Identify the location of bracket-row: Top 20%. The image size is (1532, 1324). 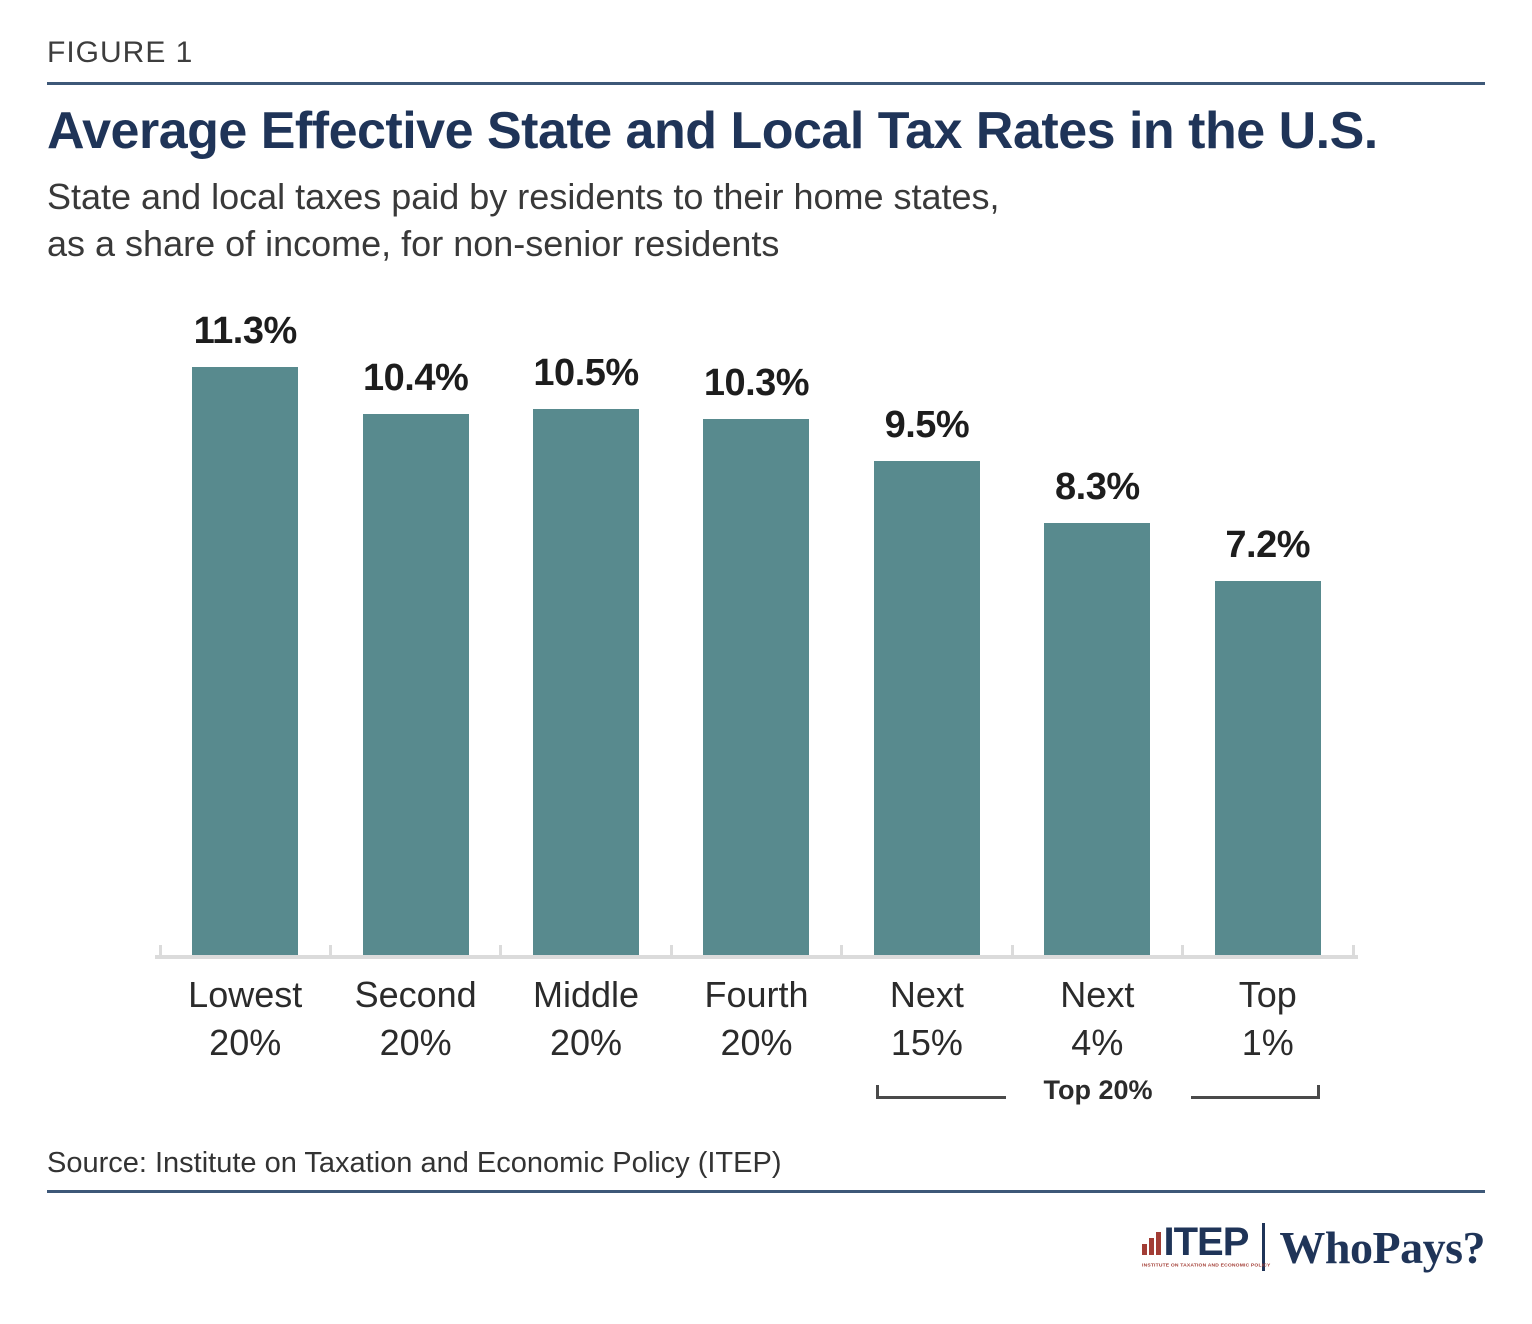
(756, 1090).